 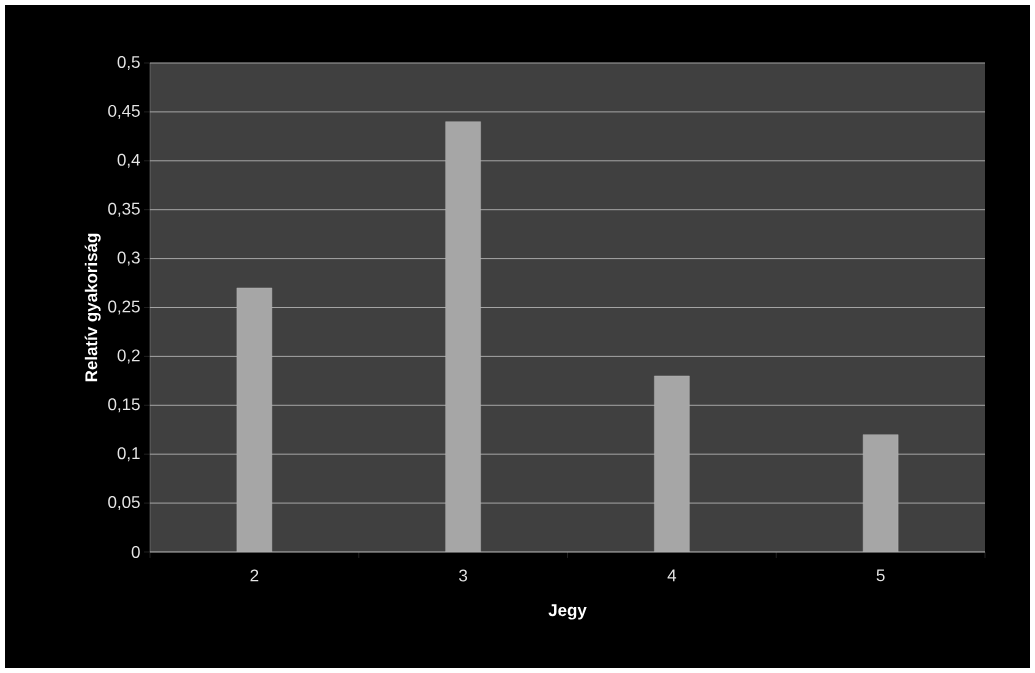 What do you see at coordinates (124, 209) in the screenshot?
I see `y-tick-label: 0,35` at bounding box center [124, 209].